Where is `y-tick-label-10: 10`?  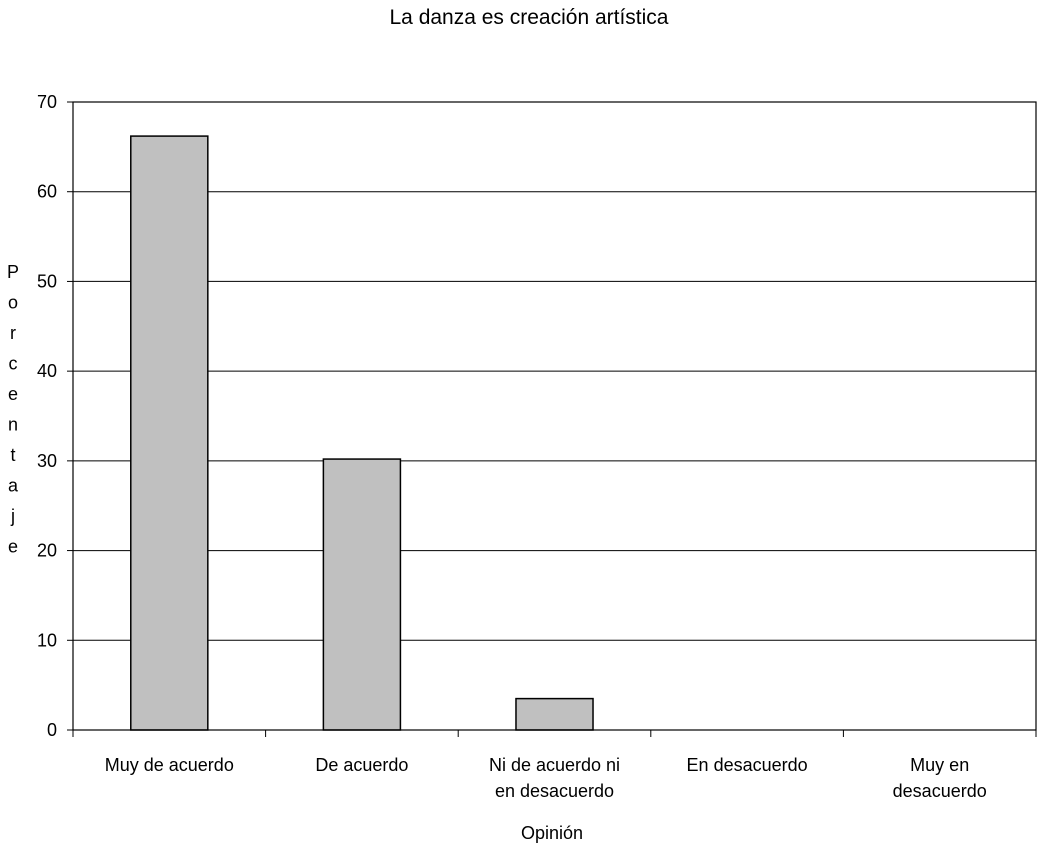
y-tick-label-10: 10 is located at coordinates (47, 640).